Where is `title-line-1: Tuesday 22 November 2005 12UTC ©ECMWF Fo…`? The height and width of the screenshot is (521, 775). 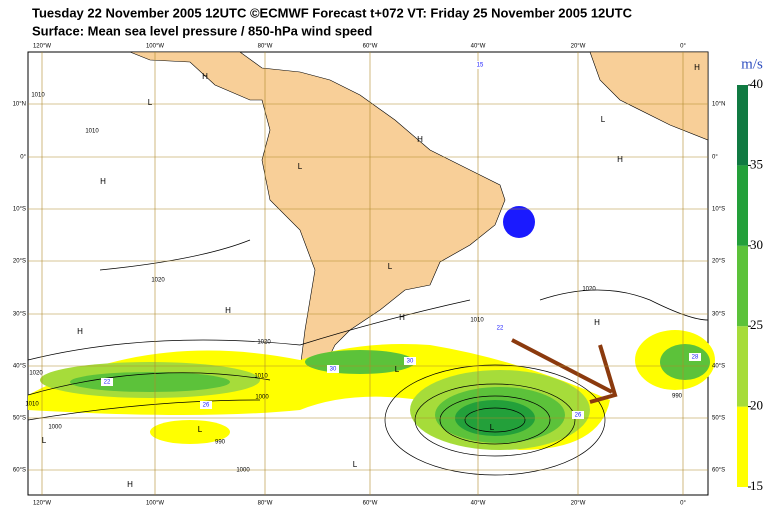 title-line-1: Tuesday 22 November 2005 12UTC ©ECMWF Fo… is located at coordinates (332, 12).